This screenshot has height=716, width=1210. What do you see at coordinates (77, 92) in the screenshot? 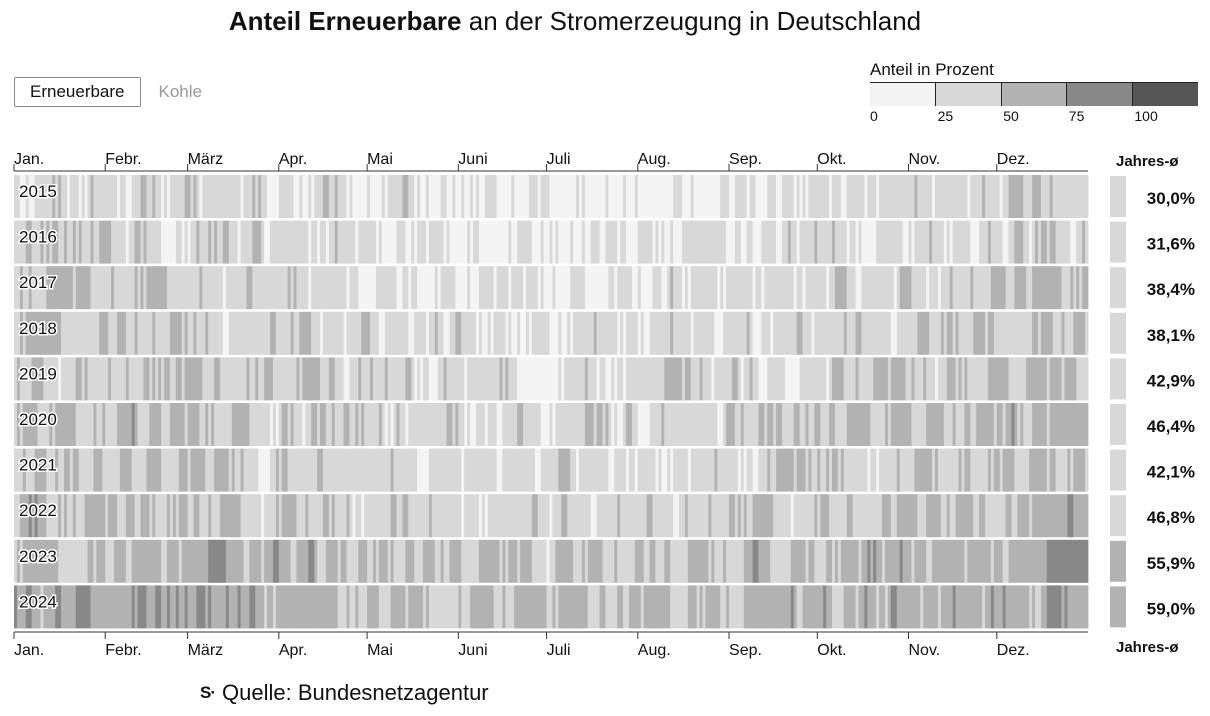
I see `tab-erneuerbare: Erneuerbare` at bounding box center [77, 92].